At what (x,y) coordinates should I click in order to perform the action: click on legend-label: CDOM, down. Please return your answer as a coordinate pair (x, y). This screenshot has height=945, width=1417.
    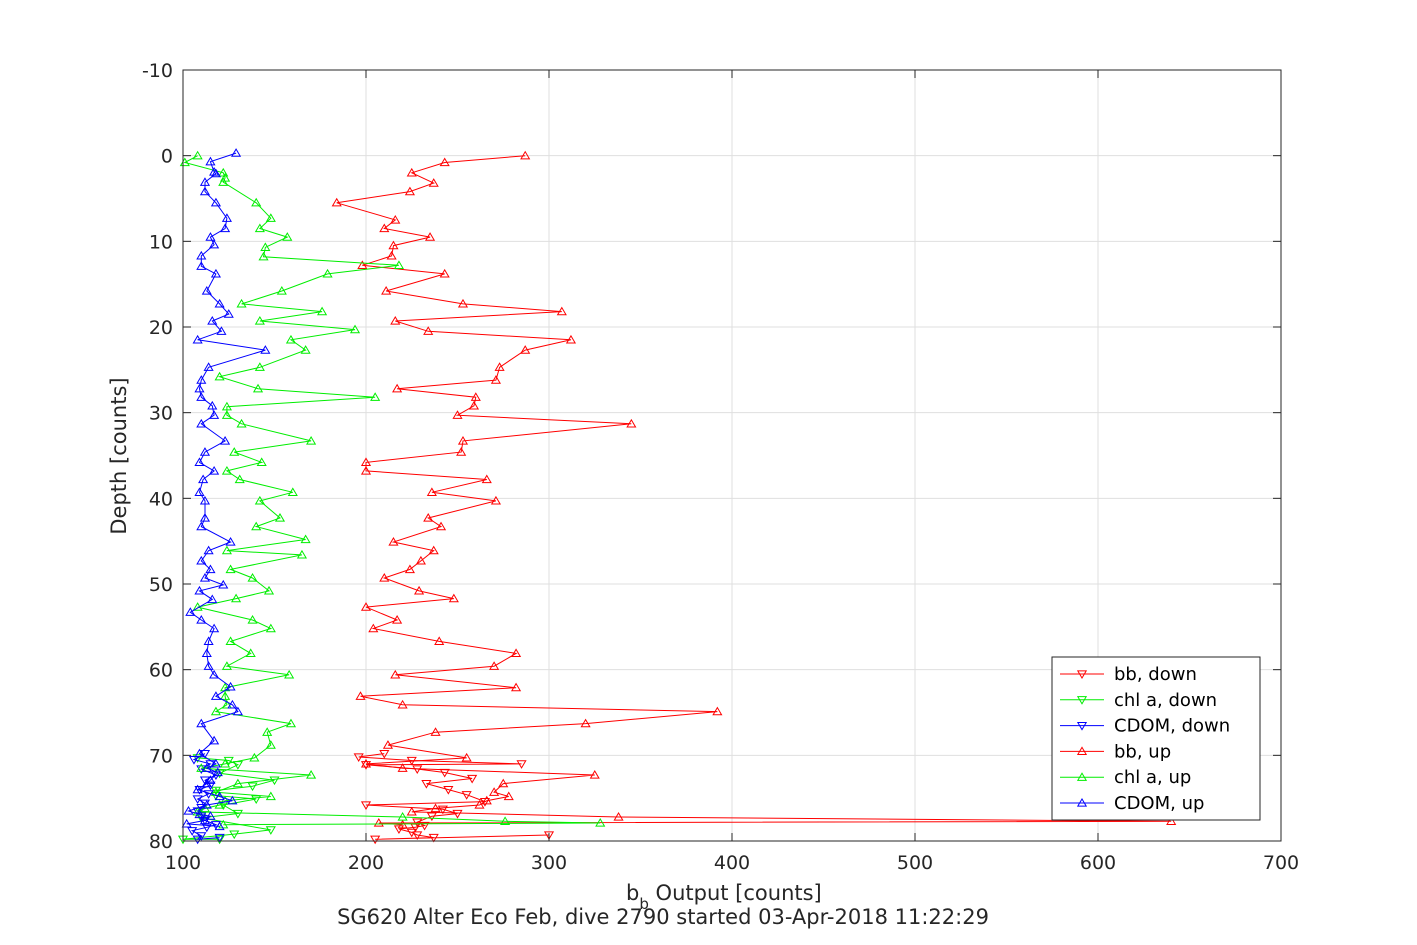
    Looking at the image, I should click on (1172, 726).